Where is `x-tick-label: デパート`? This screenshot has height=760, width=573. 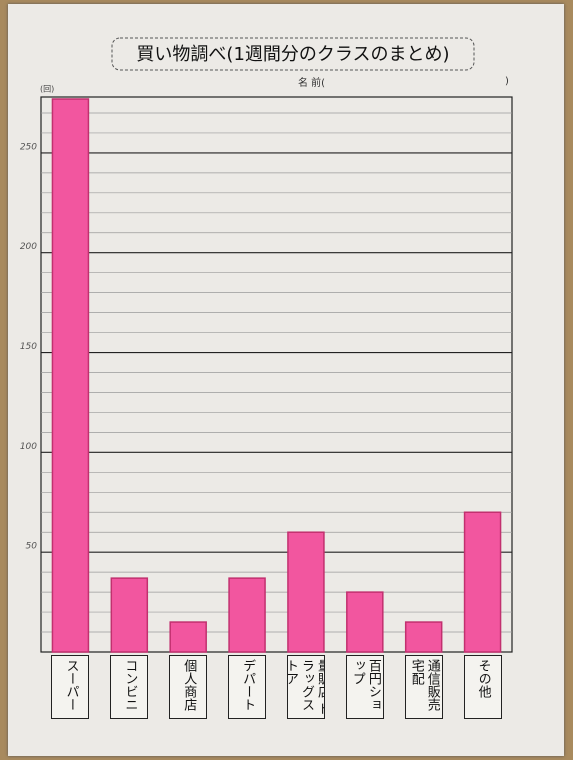
x-tick-label: デパート is located at coordinates (247, 687).